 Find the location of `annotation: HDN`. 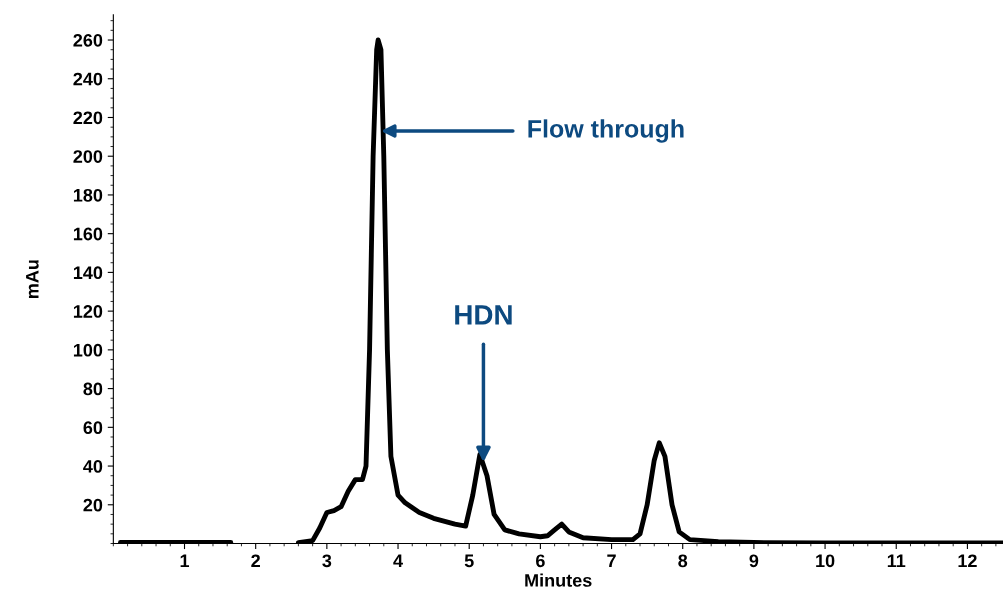

annotation: HDN is located at coordinates (483, 315).